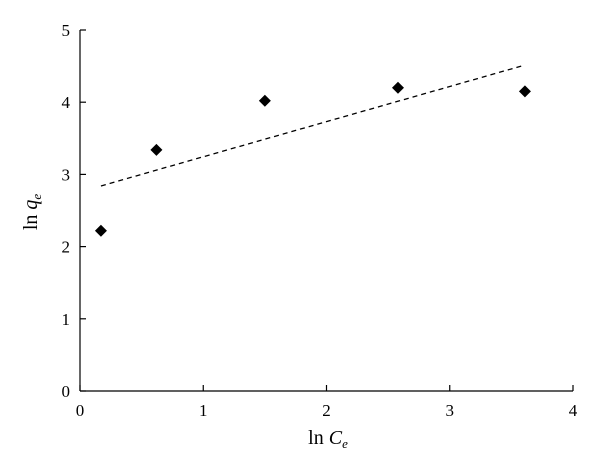 Image resolution: width=600 pixels, height=470 pixels. I want to click on y-tick-label: 5, so click(66, 30).